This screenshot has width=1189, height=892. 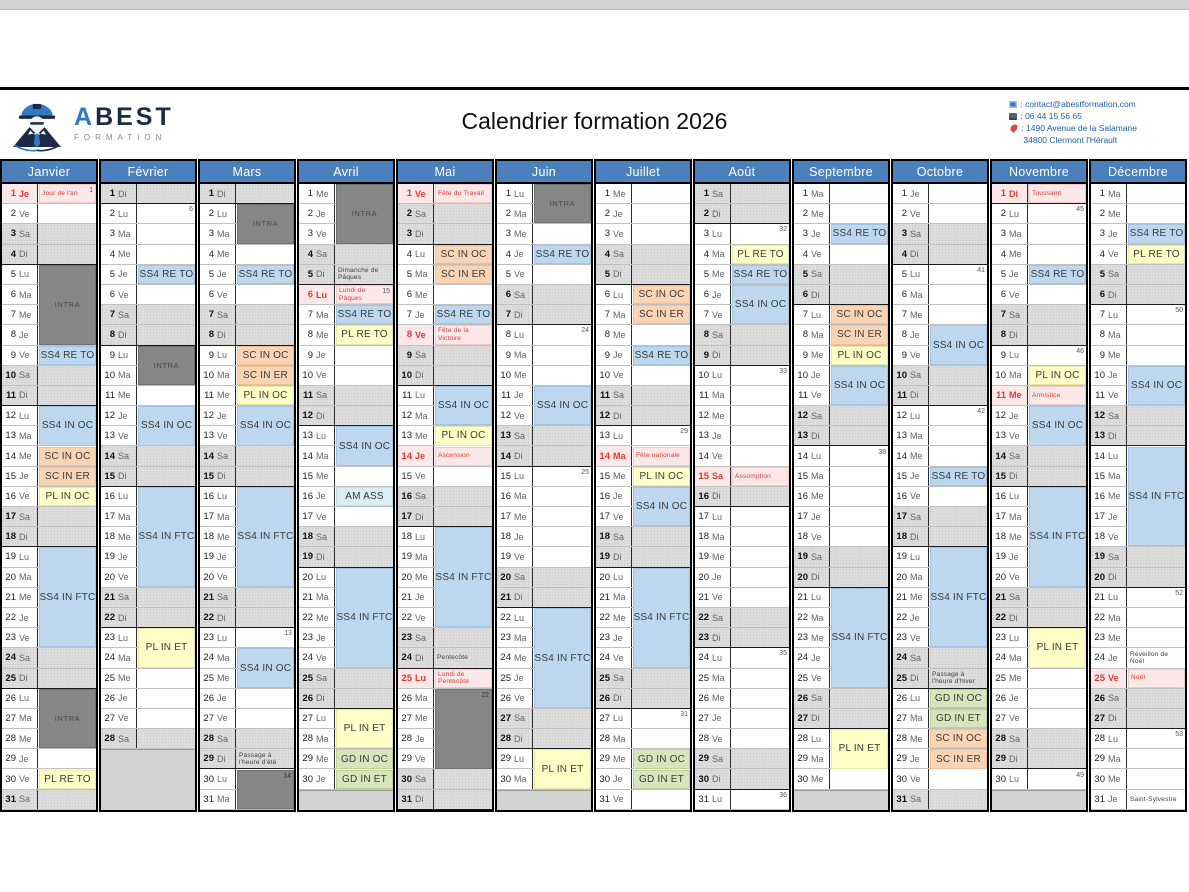 I want to click on day-row: 10 Ve, so click(x=643, y=375).